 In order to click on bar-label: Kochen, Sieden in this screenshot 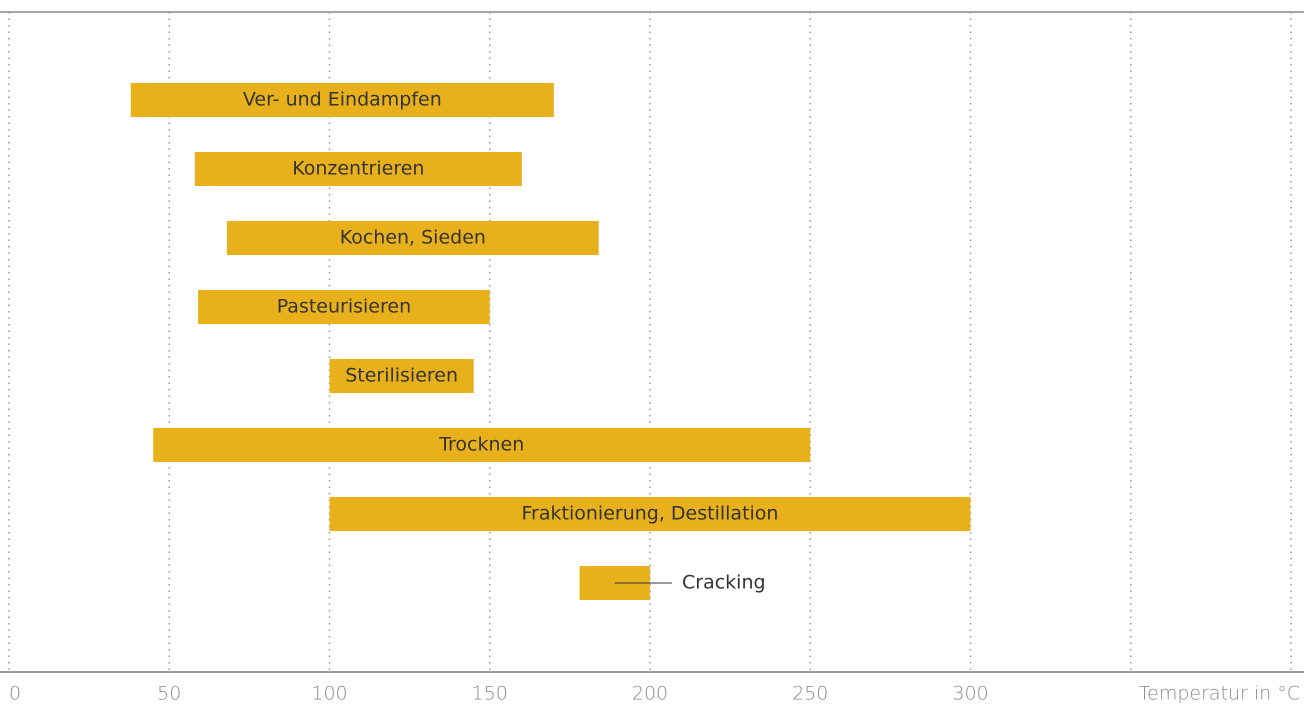, I will do `click(413, 238)`.